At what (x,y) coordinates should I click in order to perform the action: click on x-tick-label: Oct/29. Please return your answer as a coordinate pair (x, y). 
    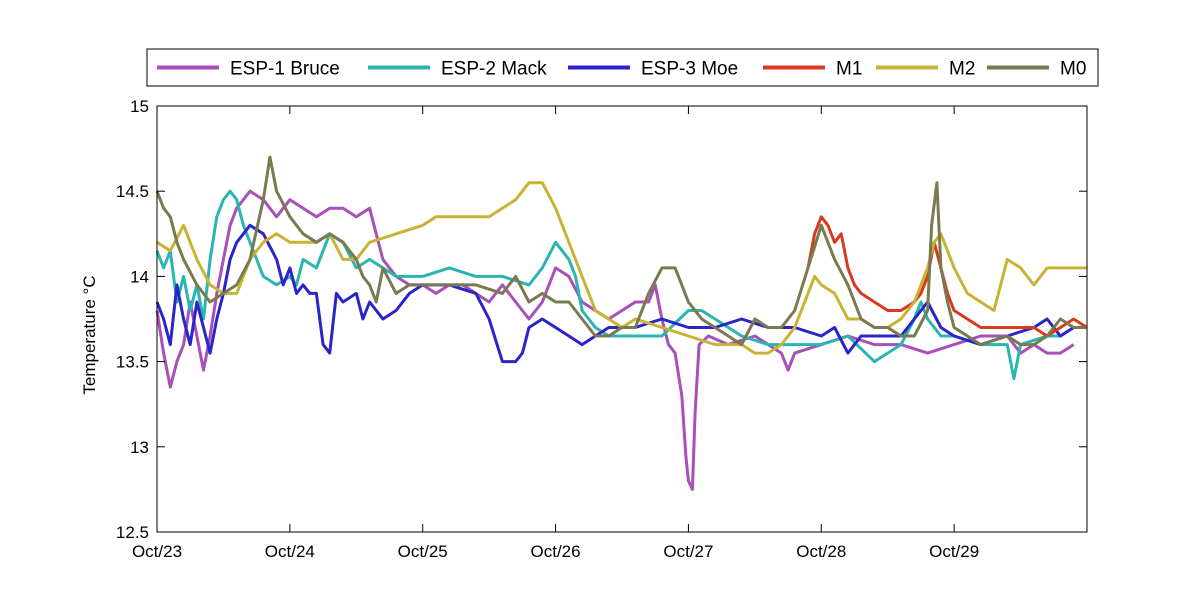
    Looking at the image, I should click on (954, 551).